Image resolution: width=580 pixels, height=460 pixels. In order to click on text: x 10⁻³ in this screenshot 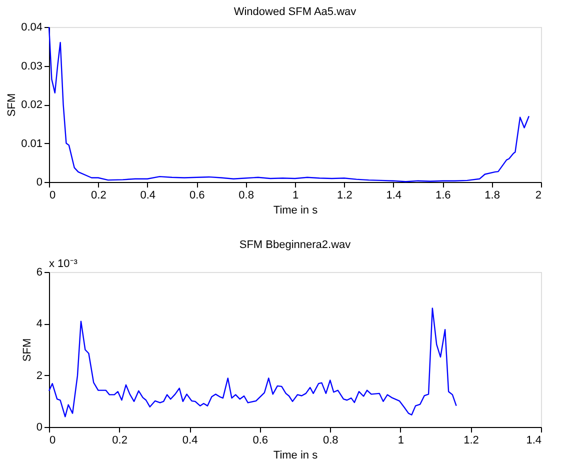, I will do `click(63, 264)`.